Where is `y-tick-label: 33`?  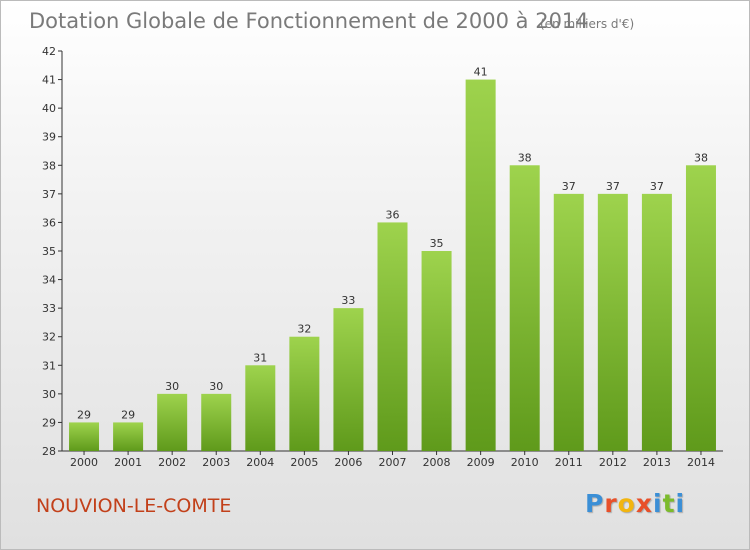
y-tick-label: 33 is located at coordinates (49, 308).